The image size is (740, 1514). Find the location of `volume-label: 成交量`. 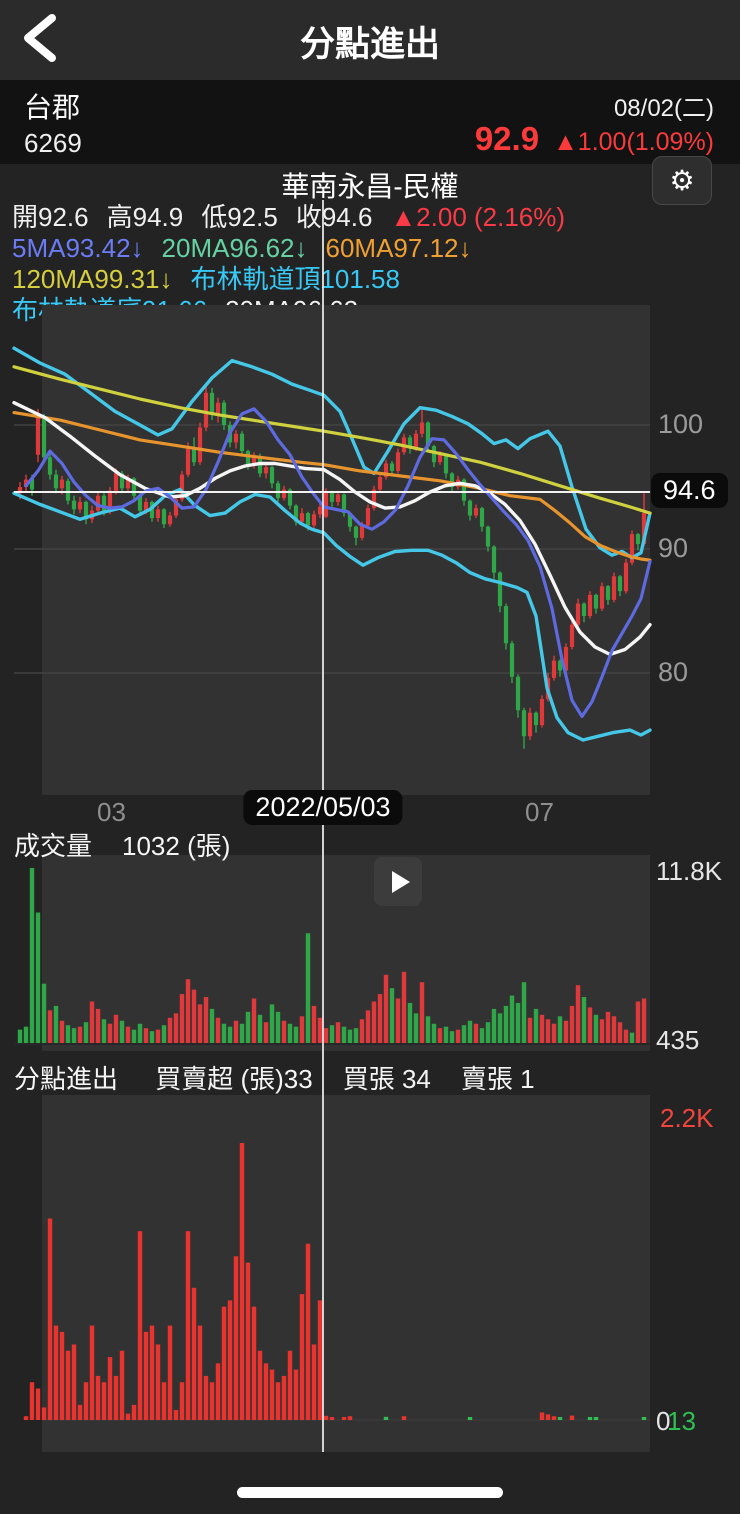

volume-label: 成交量 is located at coordinates (53, 846).